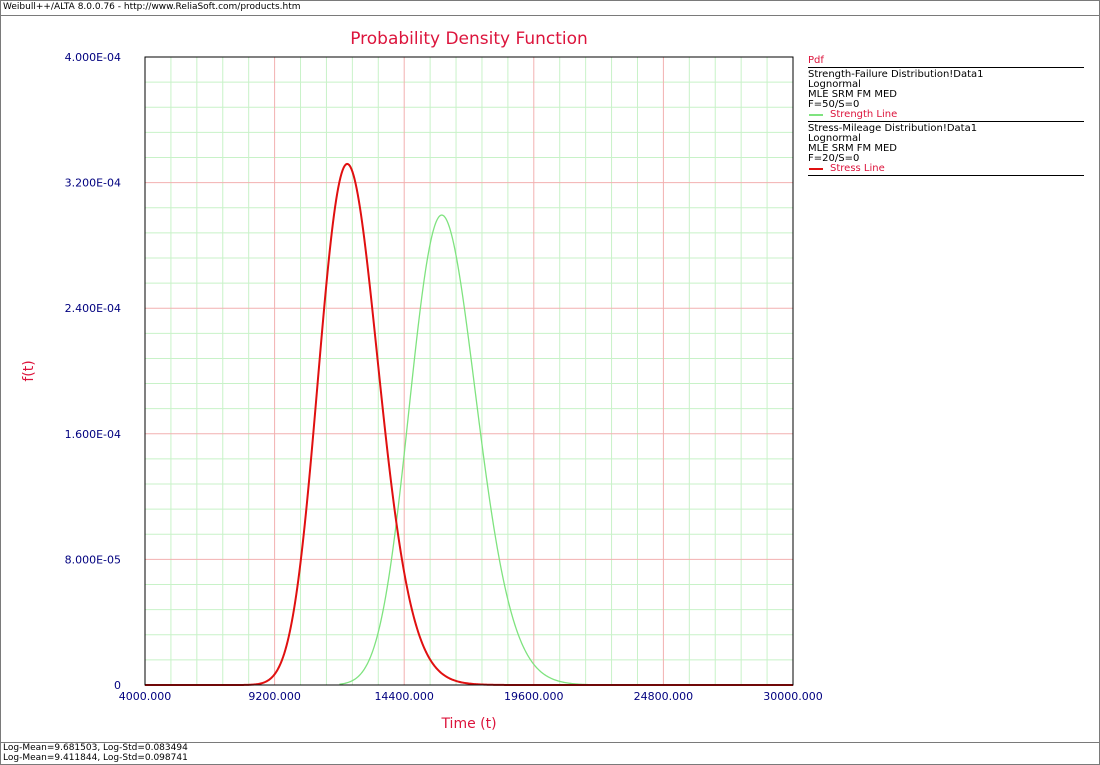 The width and height of the screenshot is (1100, 765). Describe the element at coordinates (834, 158) in the screenshot. I see `legend-counts: F=20/S=0` at that location.